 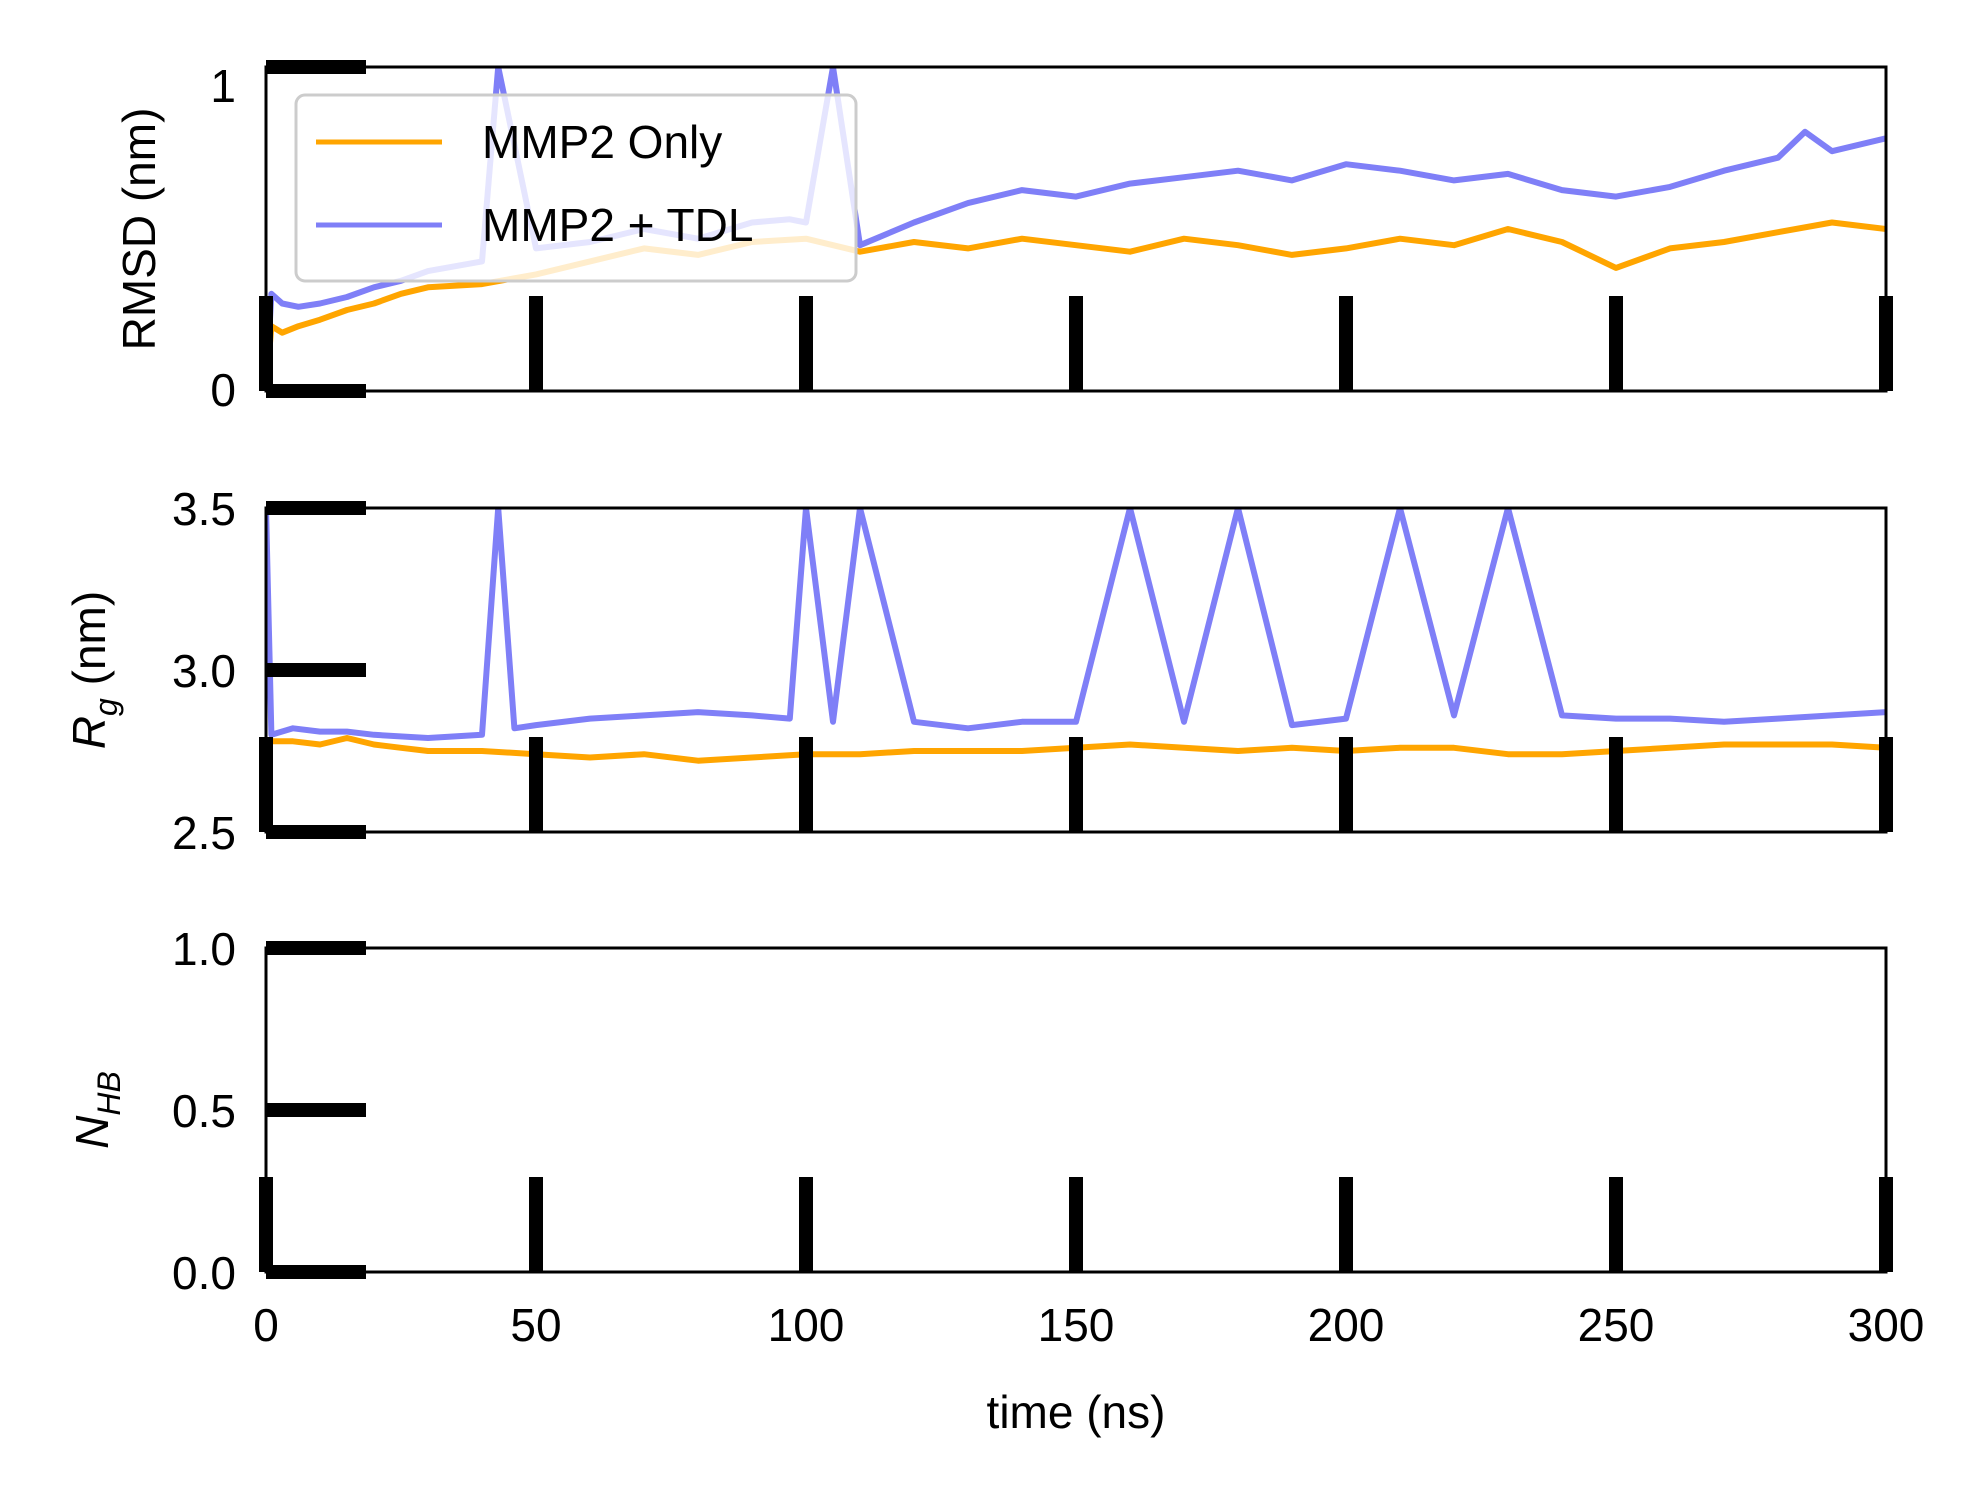 I want to click on rmsd-series-mmp2-only, so click(x=1076, y=305).